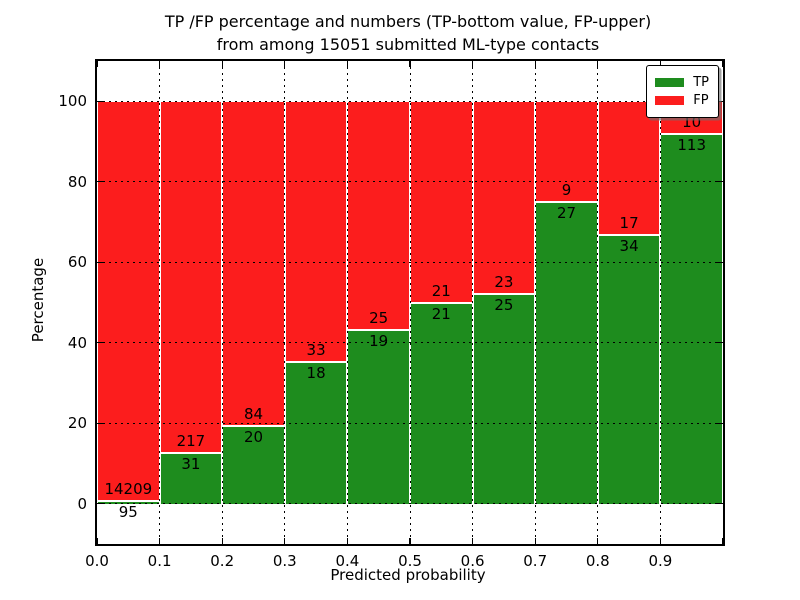 The height and width of the screenshot is (600, 800). Describe the element at coordinates (191, 441) in the screenshot. I see `fp-count-label: 217` at that location.